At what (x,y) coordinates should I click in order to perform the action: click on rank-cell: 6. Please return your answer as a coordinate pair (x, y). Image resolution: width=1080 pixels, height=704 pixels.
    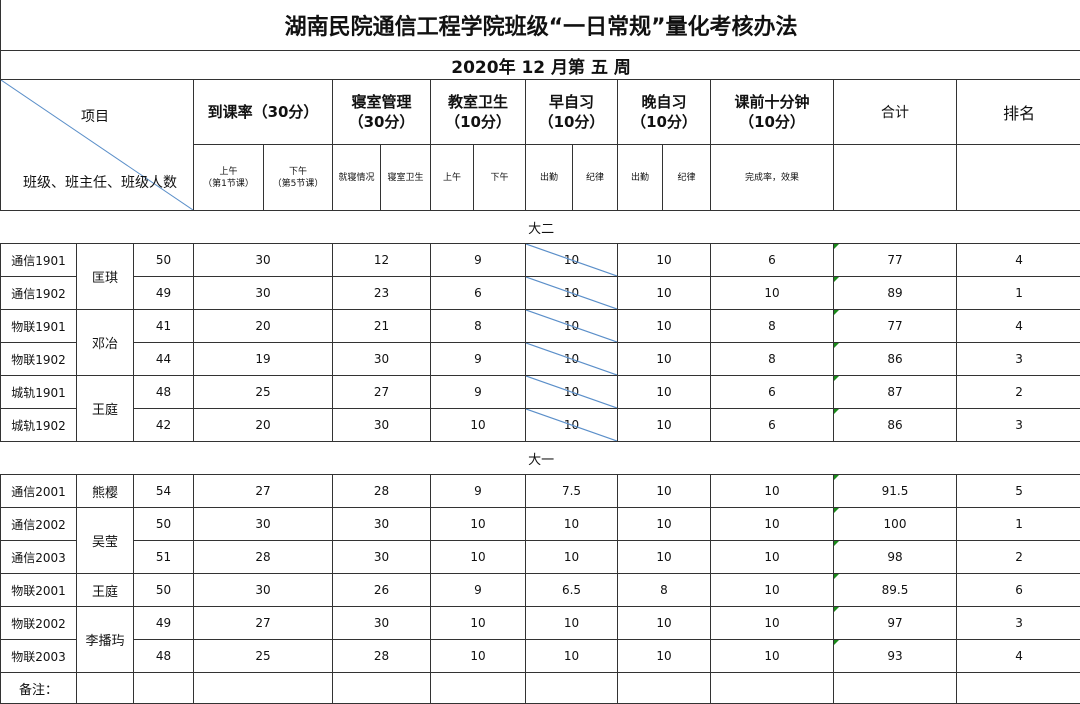
    Looking at the image, I should click on (1017, 590).